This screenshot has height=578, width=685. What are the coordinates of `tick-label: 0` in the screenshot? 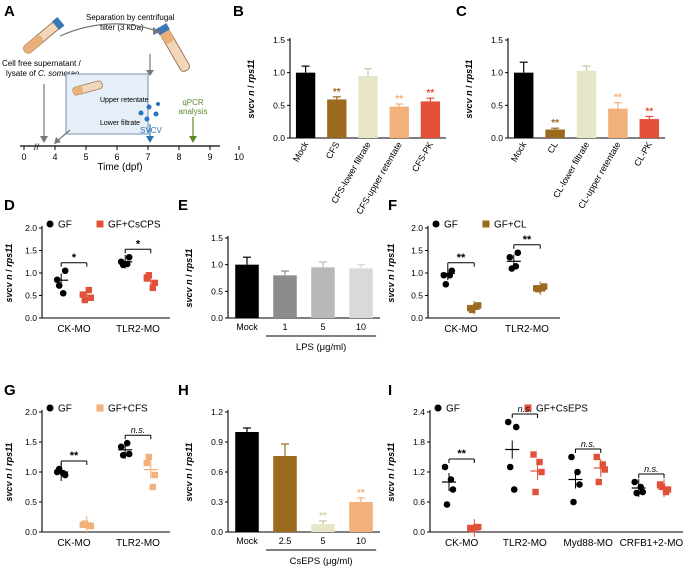 It's located at (23, 157).